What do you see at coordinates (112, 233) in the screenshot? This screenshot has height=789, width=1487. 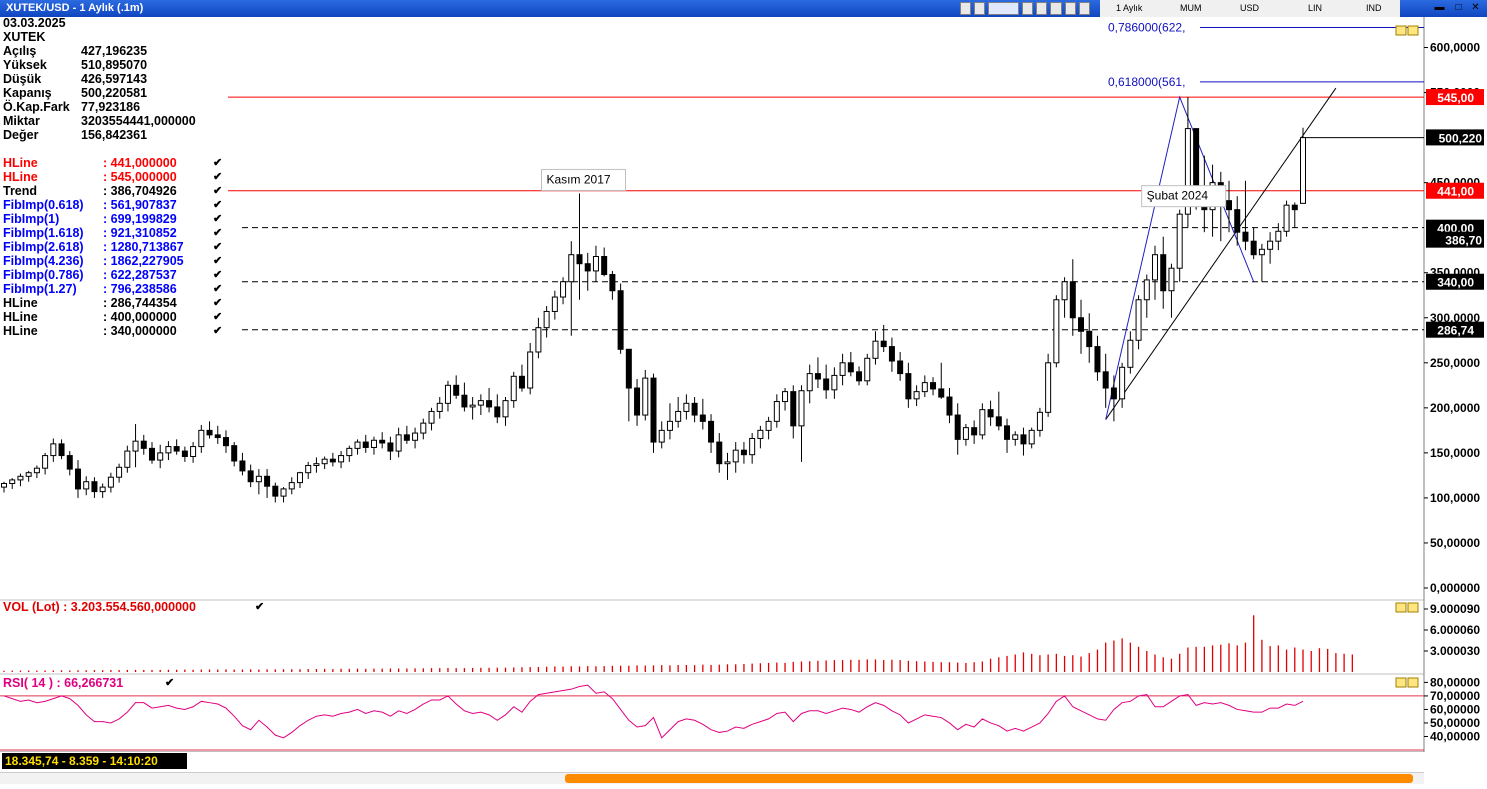 I see `indicator-row: FibImp(1.618): 921,310852 ✔` at bounding box center [112, 233].